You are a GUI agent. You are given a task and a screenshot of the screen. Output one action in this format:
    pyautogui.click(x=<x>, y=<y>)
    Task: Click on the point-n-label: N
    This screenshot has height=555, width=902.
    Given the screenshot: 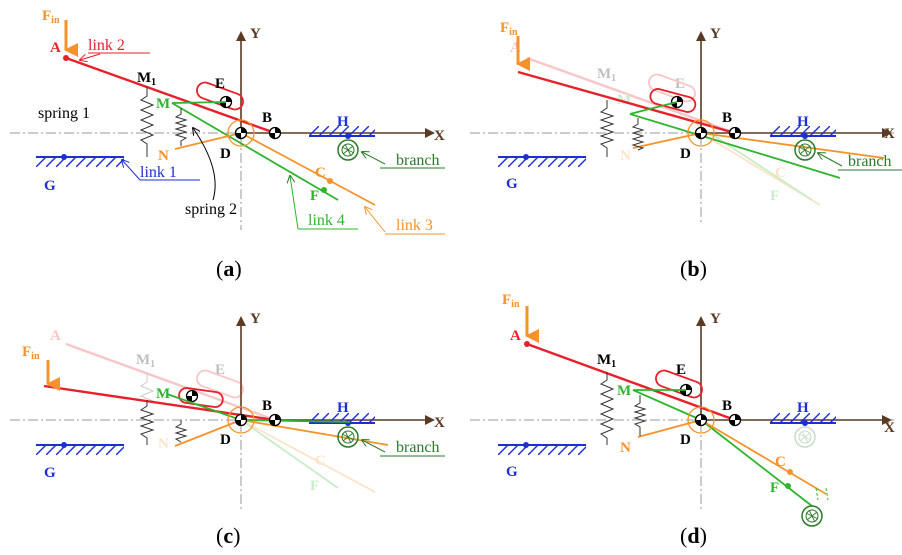 What is the action you would take?
    pyautogui.click(x=163, y=156)
    